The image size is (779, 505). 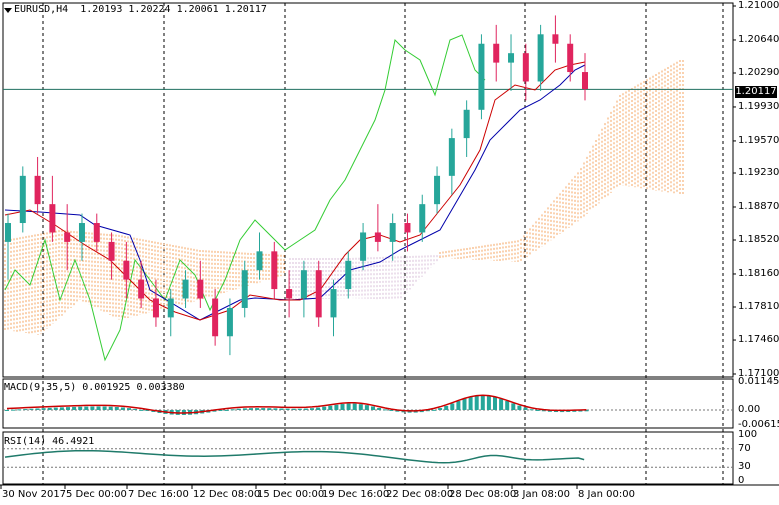 What do you see at coordinates (758, 424) in the screenshot?
I see `macd-tick-label: -0.00615` at bounding box center [758, 424].